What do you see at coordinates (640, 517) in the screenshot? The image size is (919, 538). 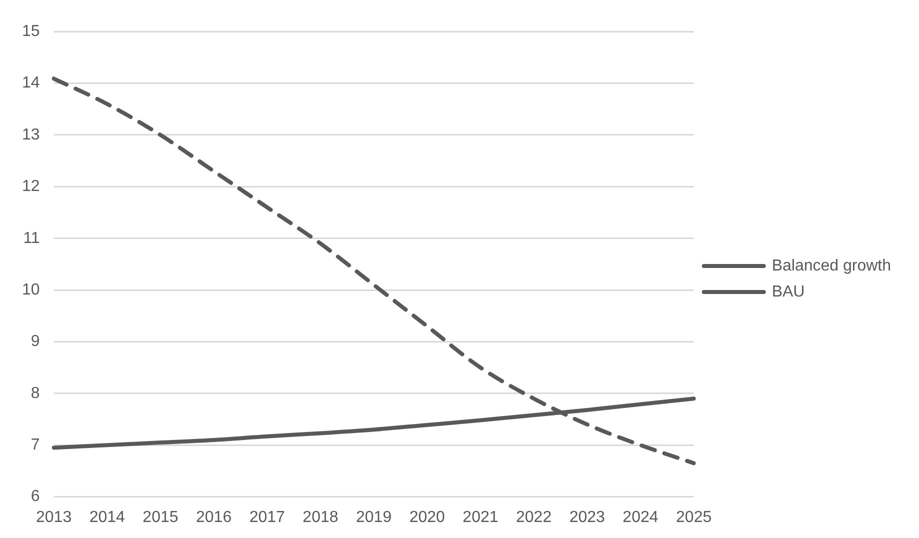 I see `x-tick-label: 2024` at bounding box center [640, 517].